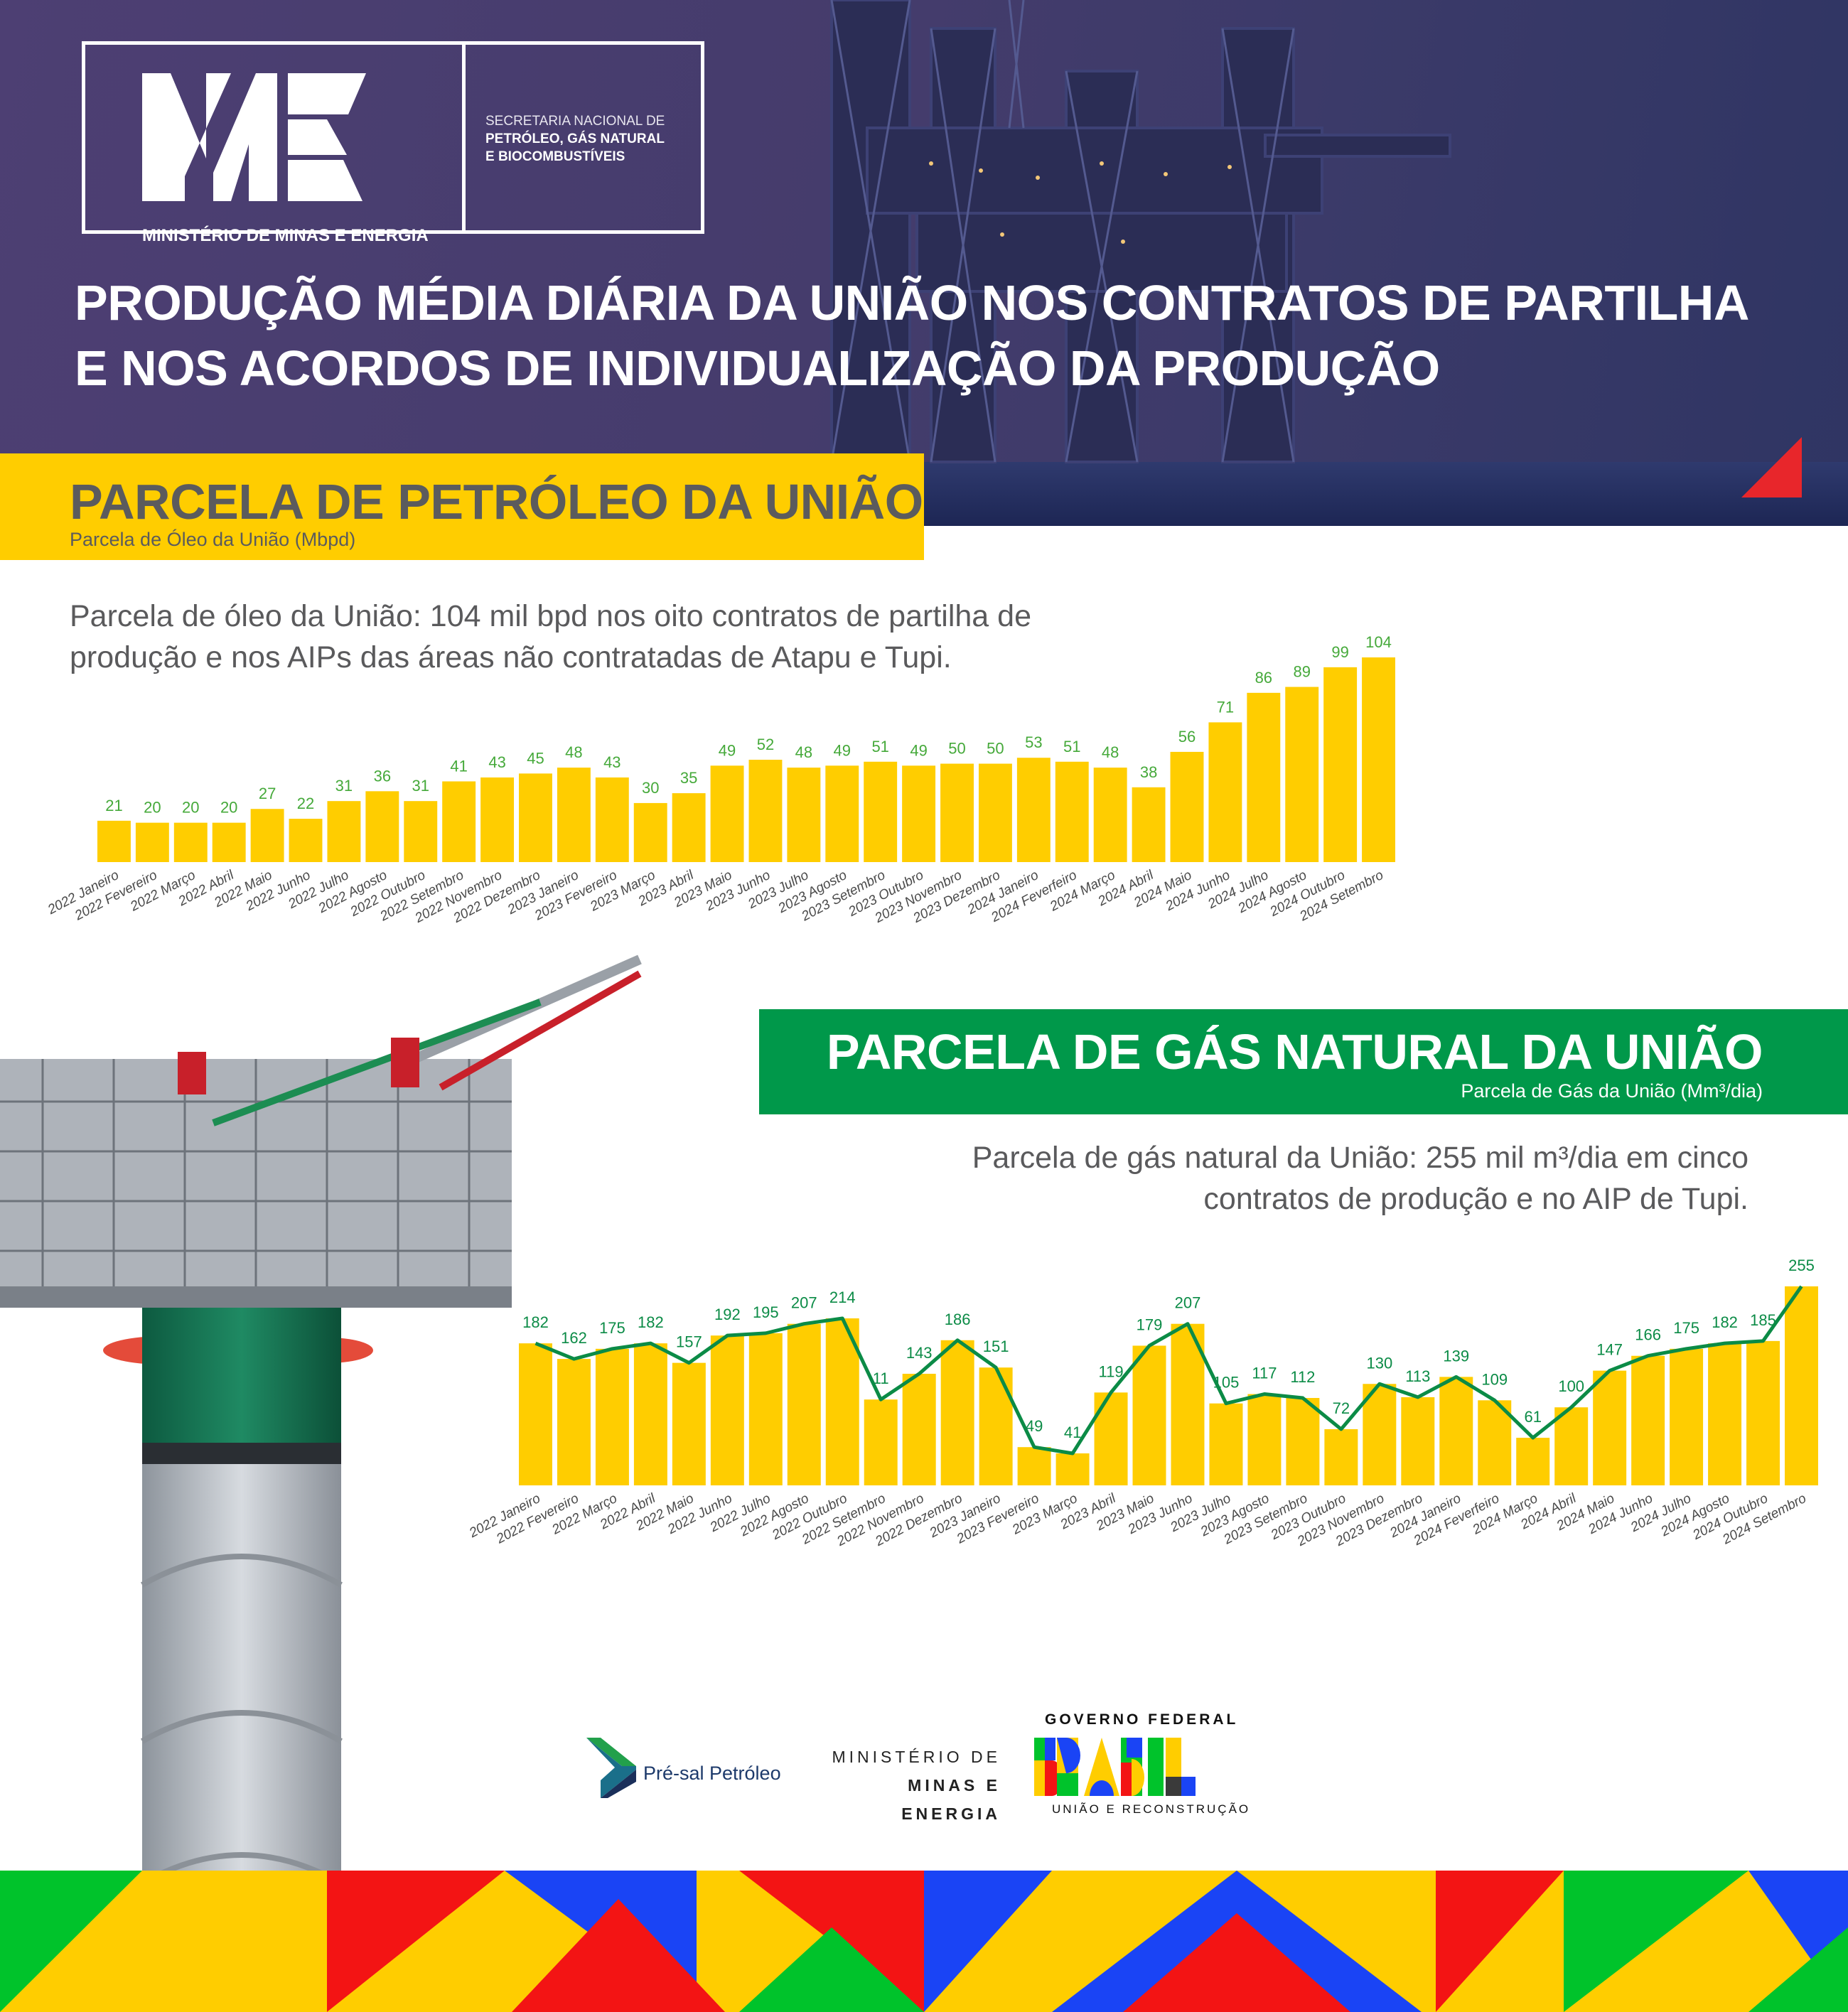 Image resolution: width=1848 pixels, height=2012 pixels. I want to click on mme-footer-line2: MINAS E ENERGIA, so click(951, 1799).